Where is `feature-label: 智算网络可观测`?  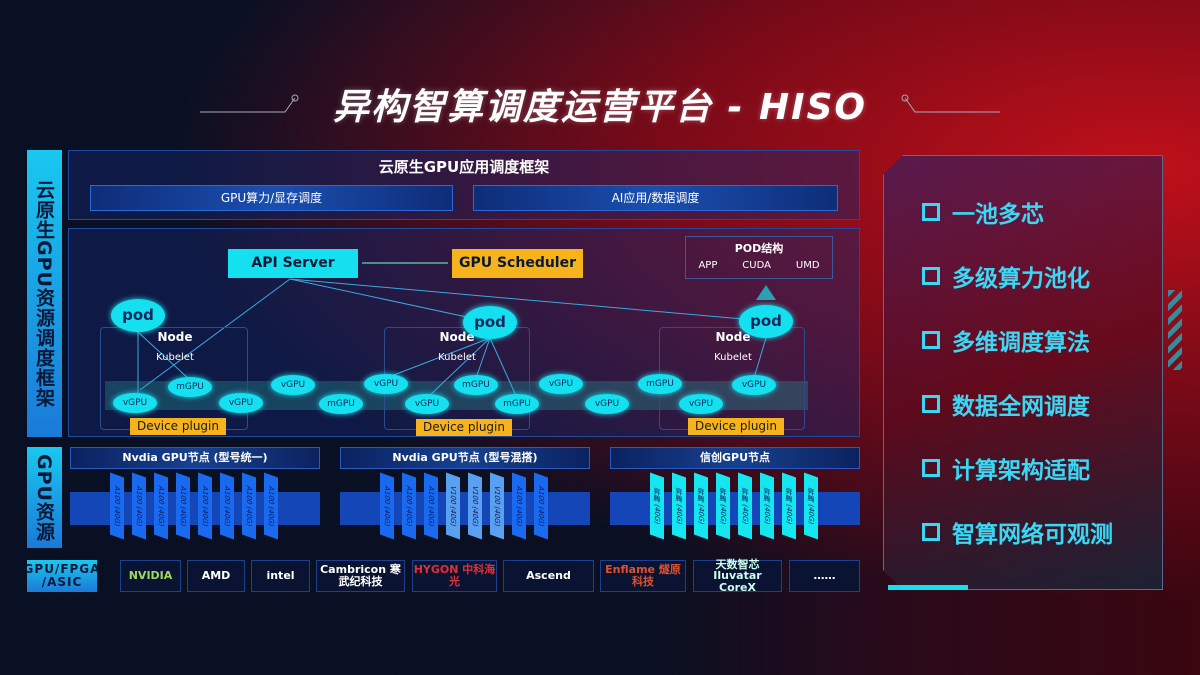
feature-label: 智算网络可观测 is located at coordinates (1032, 535).